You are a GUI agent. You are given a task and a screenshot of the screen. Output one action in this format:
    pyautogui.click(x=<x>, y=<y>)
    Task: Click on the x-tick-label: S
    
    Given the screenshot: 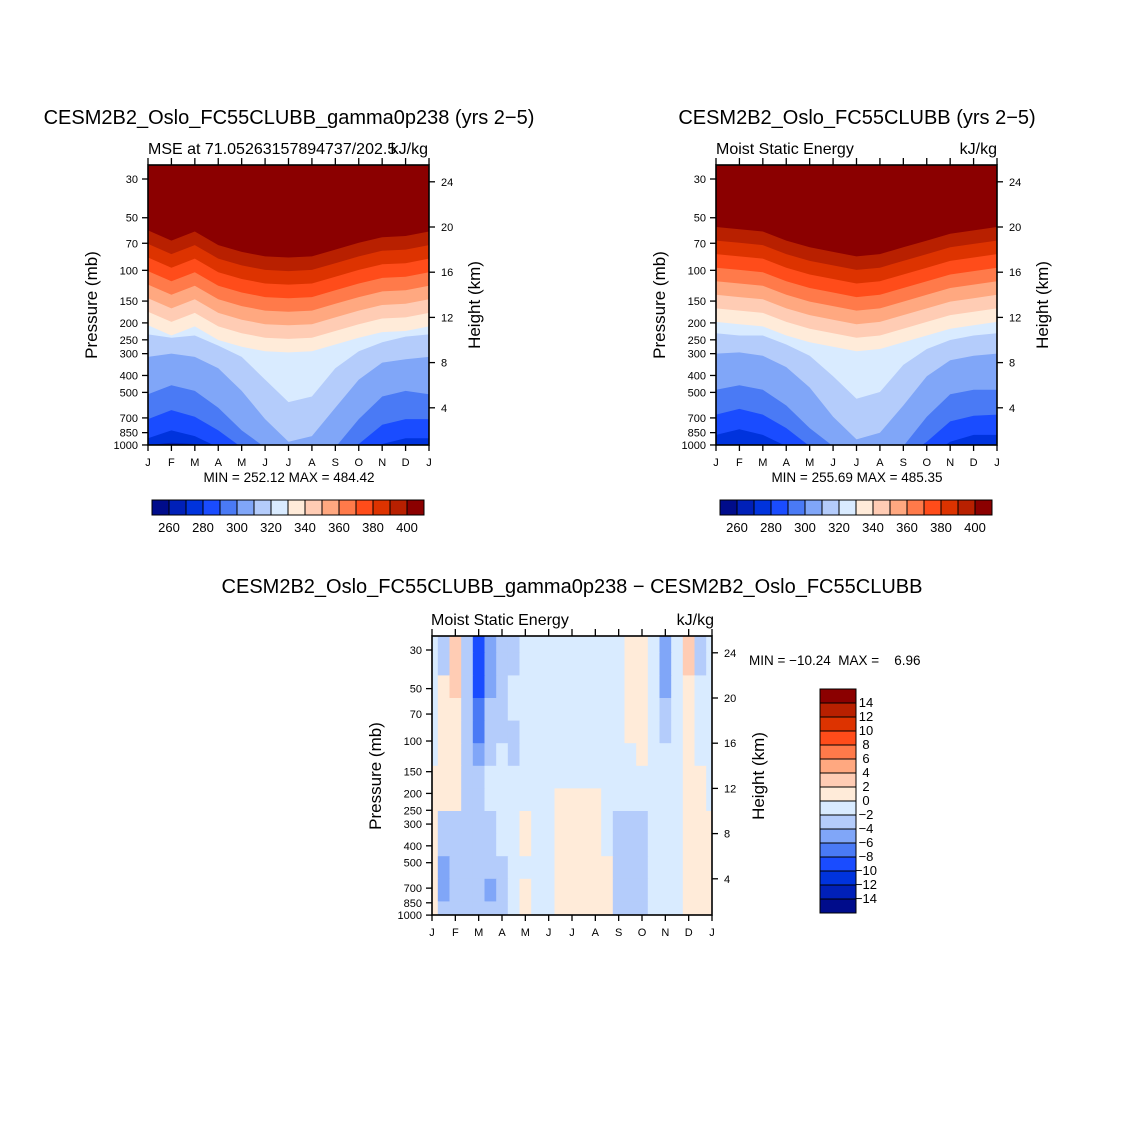 What is the action you would take?
    pyautogui.click(x=618, y=933)
    